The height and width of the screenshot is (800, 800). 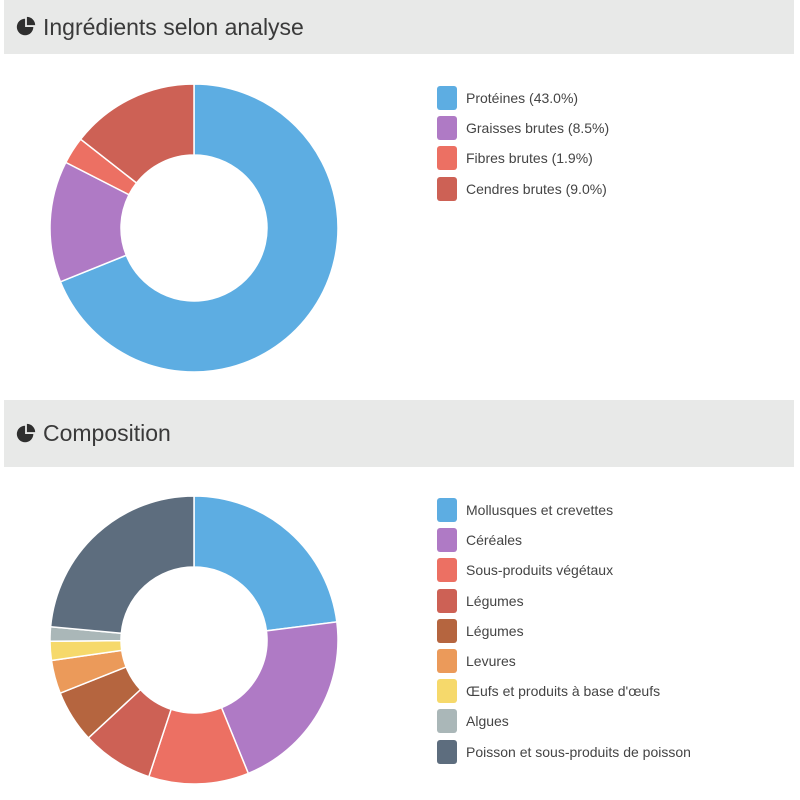 I want to click on legend-label: Mollusques et crevettes, so click(x=540, y=510).